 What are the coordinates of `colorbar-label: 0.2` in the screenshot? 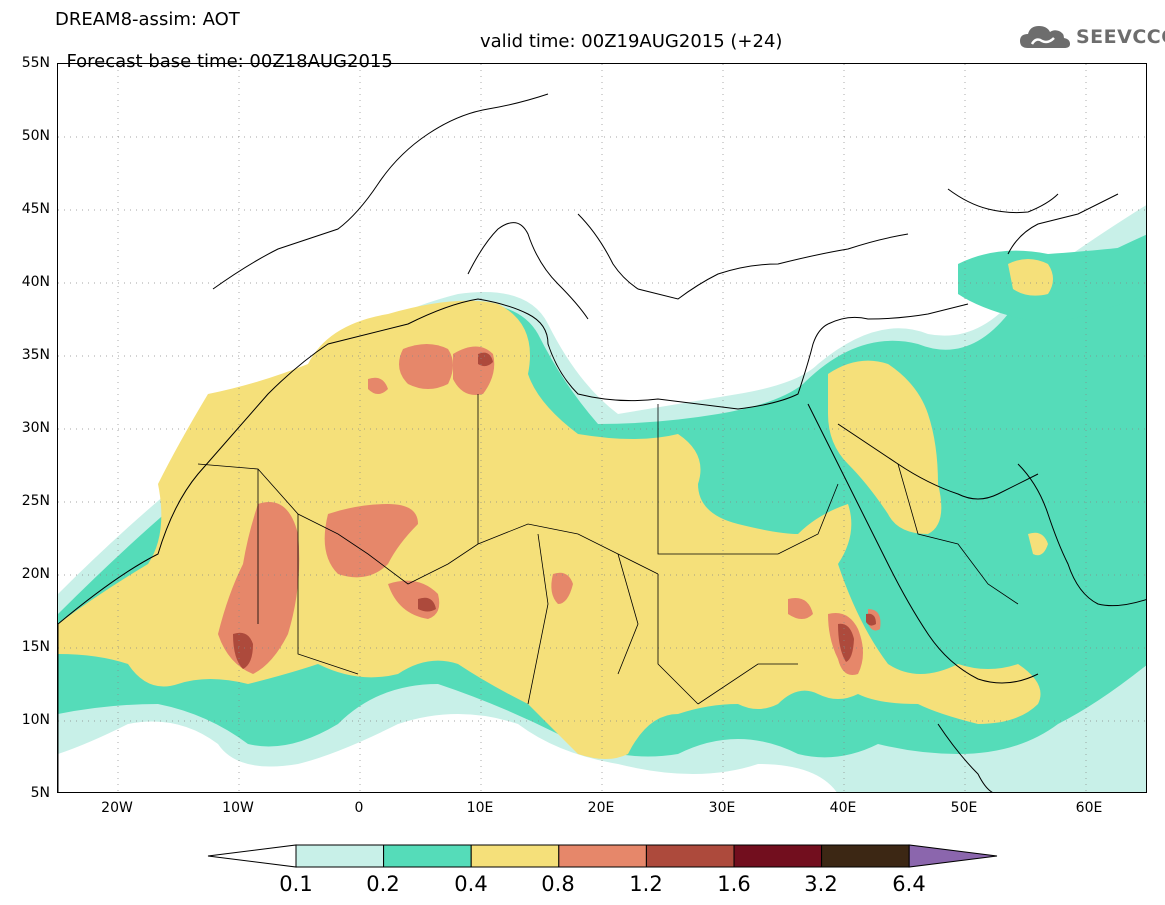 It's located at (383, 884).